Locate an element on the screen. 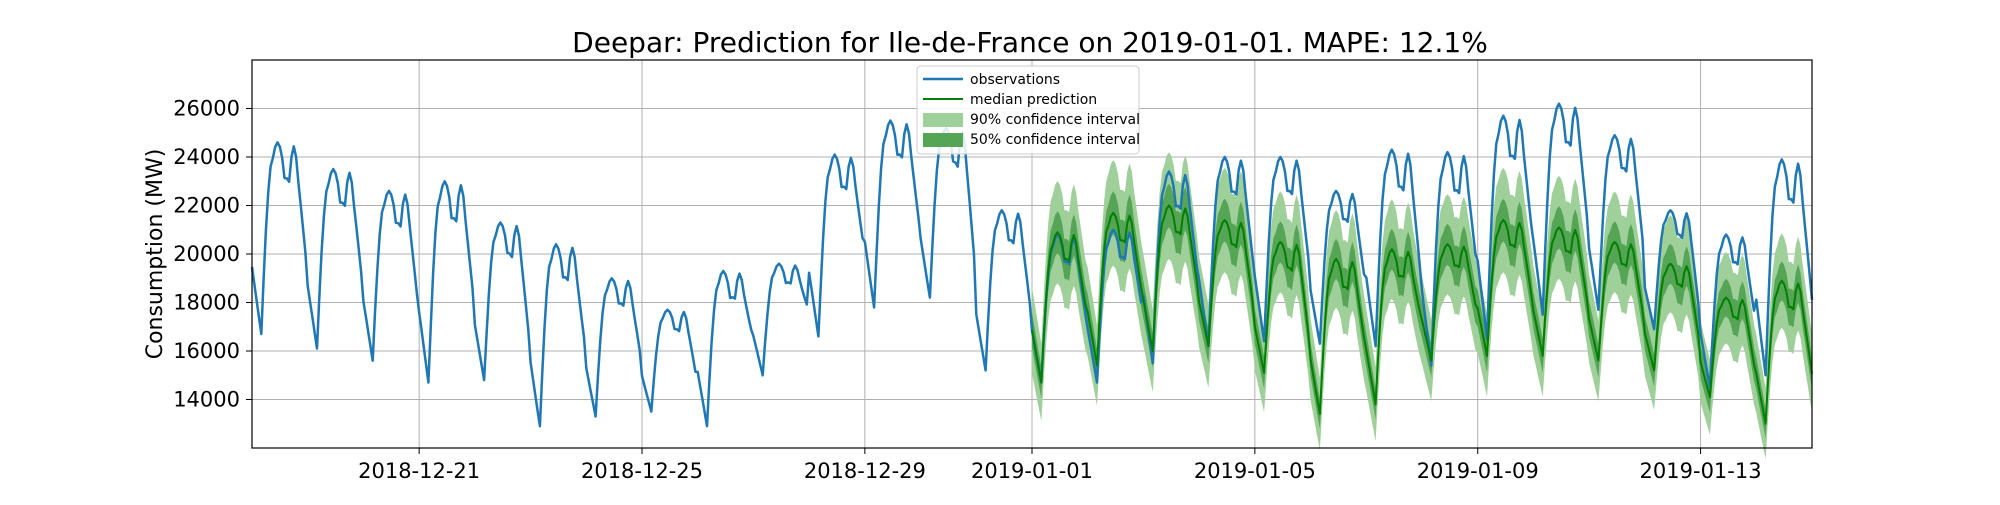 Image resolution: width=2000 pixels, height=505 pixels. legend-label-90-ci: 90% confidence interval is located at coordinates (1055, 120).